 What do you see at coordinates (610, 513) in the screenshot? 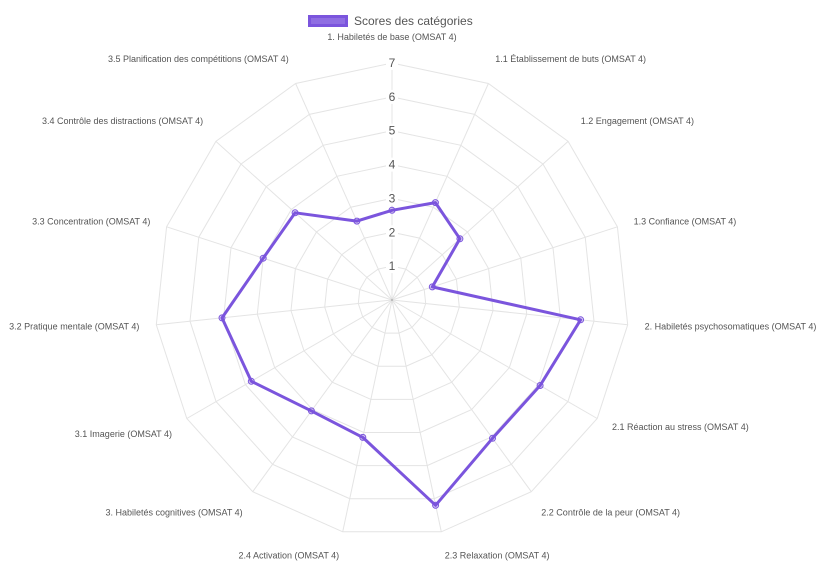
I see `category-label: 2.2 Contrôle de la peur (OMSAT 4)` at bounding box center [610, 513].